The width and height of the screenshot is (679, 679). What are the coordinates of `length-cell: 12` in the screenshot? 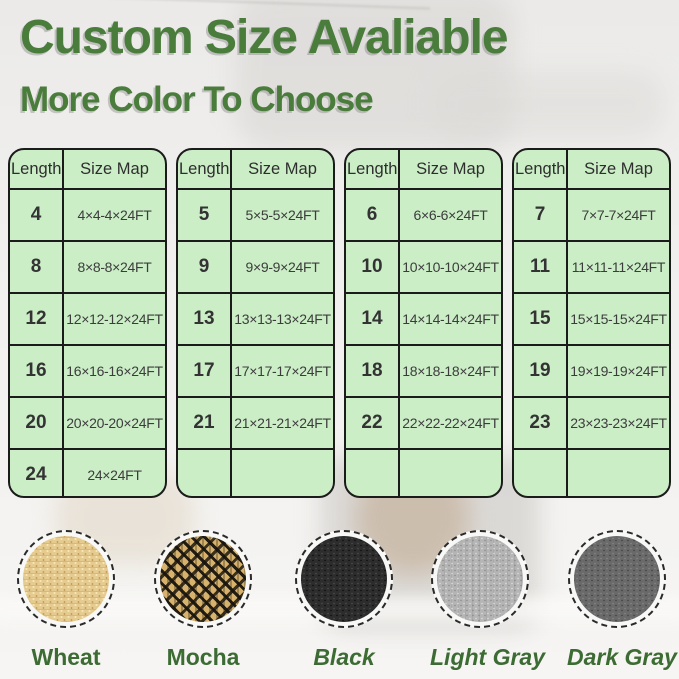 It's located at (37, 319).